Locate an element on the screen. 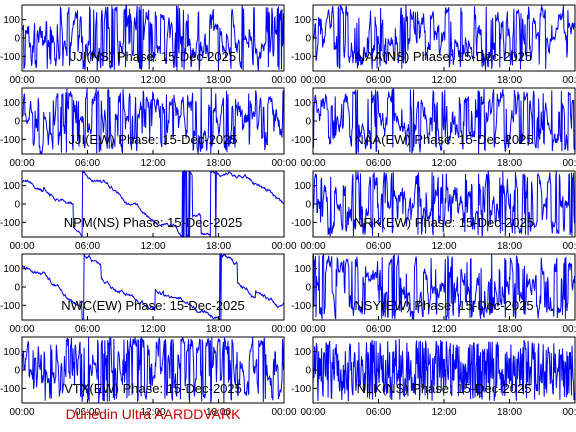 This screenshot has height=432, width=576. panel-title: NRK(EW) Phase: 15-Dec-2025 is located at coordinates (444, 222).